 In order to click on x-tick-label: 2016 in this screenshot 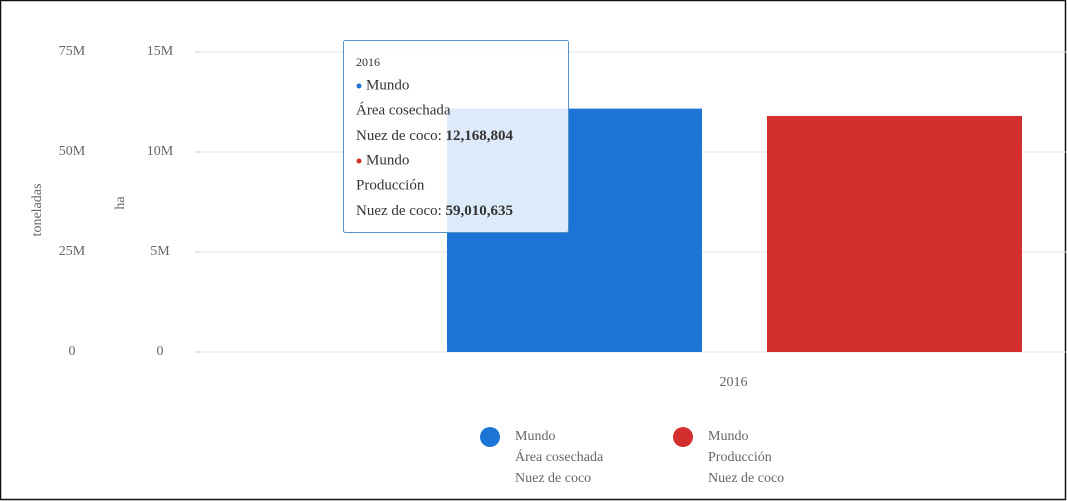, I will do `click(734, 382)`.